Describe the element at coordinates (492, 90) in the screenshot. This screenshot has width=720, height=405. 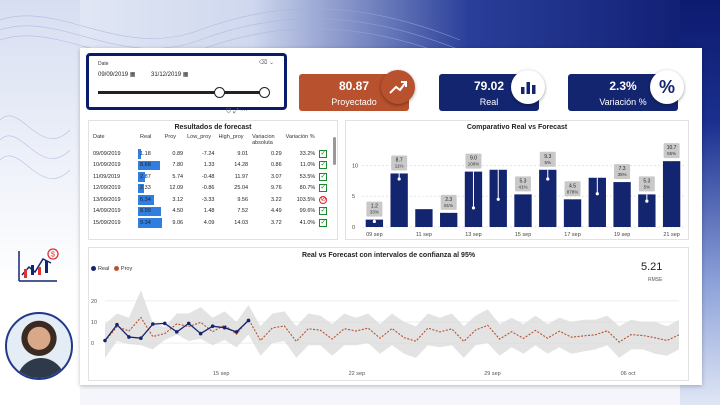
I see `kpi-real: 79.02 Real` at that location.